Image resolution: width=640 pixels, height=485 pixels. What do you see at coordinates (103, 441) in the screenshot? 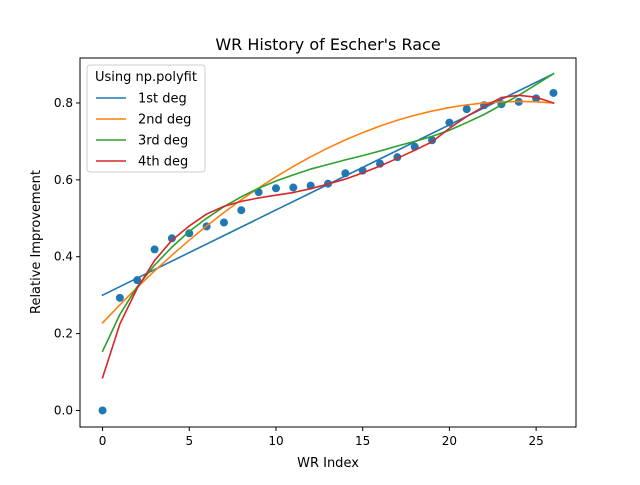
I see `x-tick-label: 0` at bounding box center [103, 441].